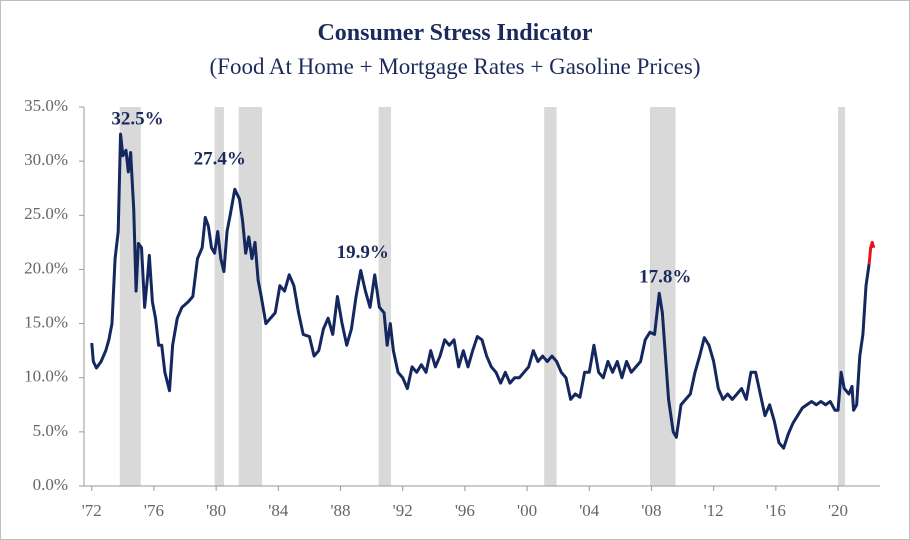 The height and width of the screenshot is (540, 910). What do you see at coordinates (403, 510) in the screenshot?
I see `x-tick-label: '92` at bounding box center [403, 510].